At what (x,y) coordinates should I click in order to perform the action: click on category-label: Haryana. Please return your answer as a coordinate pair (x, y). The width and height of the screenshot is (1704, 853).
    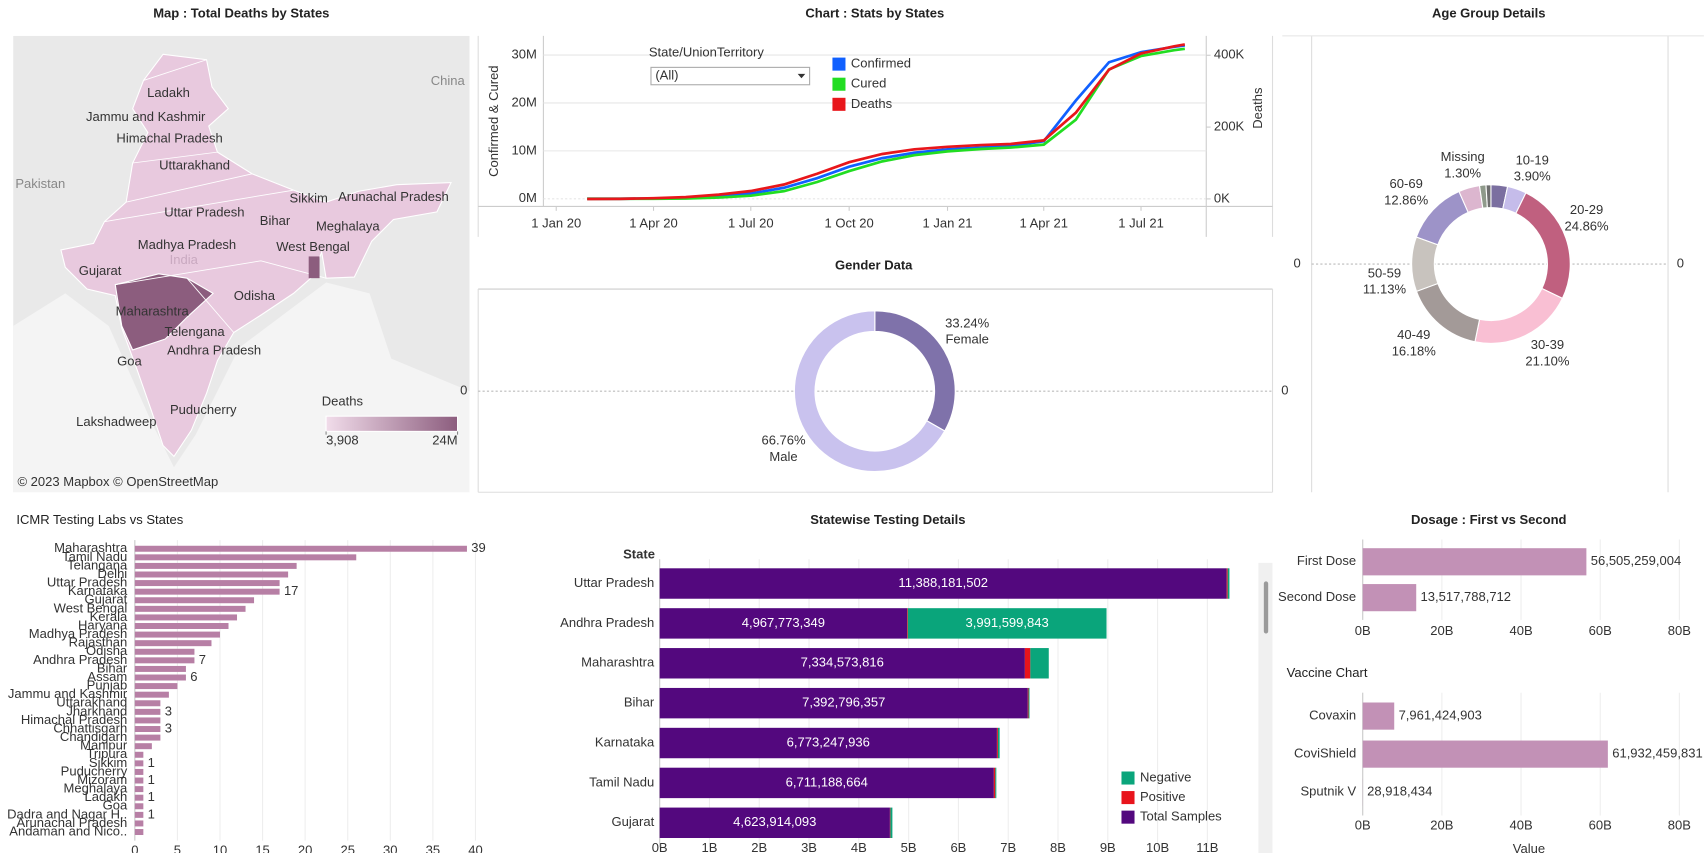
    Looking at the image, I should click on (103, 624).